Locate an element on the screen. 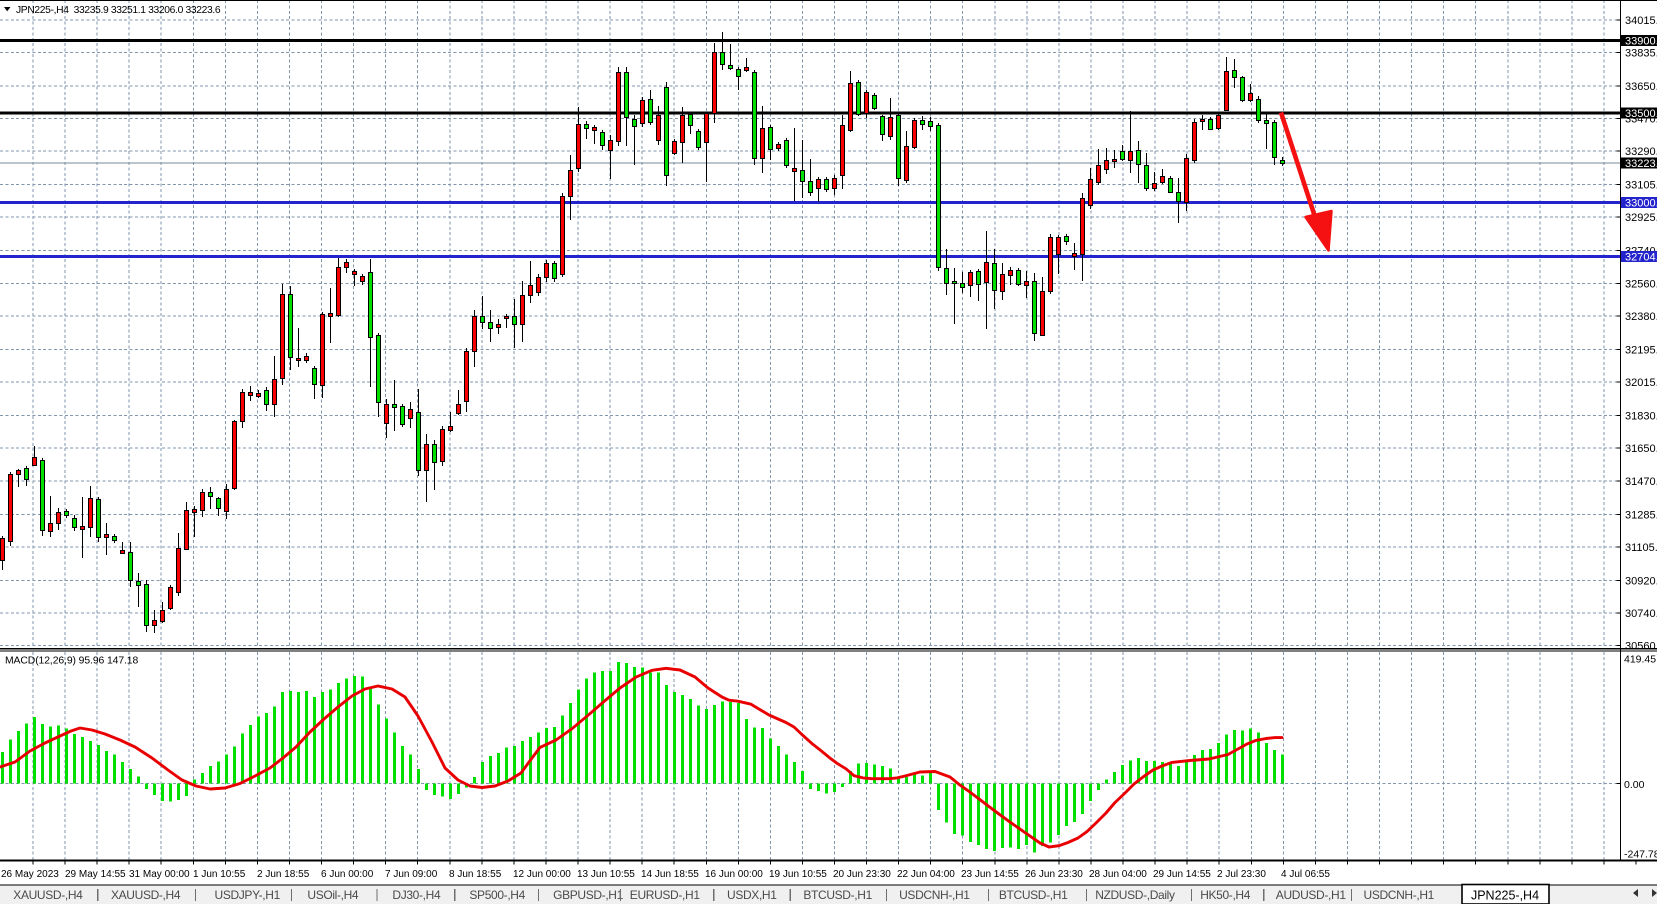 The image size is (1657, 904). svg-text: 26 May 2023 is located at coordinates (30, 874).